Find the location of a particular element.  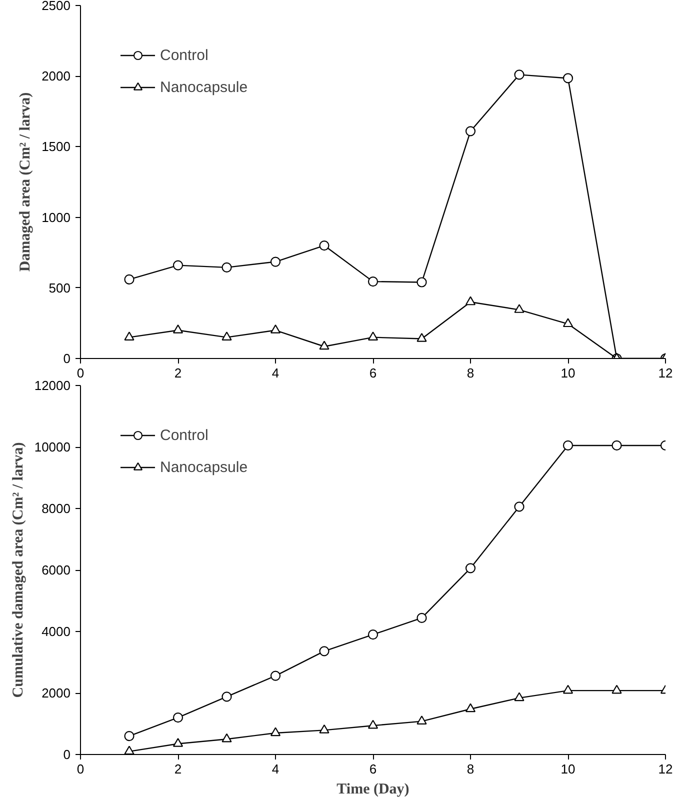

y-axis-title: Damaged area (Cm² / larva) is located at coordinates (26, 182).